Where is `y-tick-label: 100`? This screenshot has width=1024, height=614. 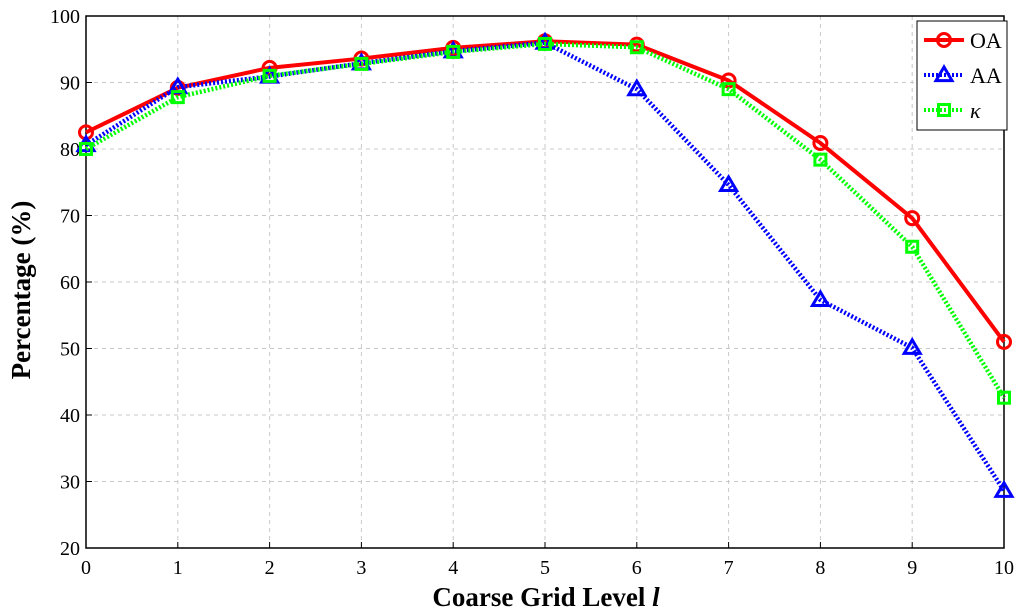 y-tick-label: 100 is located at coordinates (65, 17).